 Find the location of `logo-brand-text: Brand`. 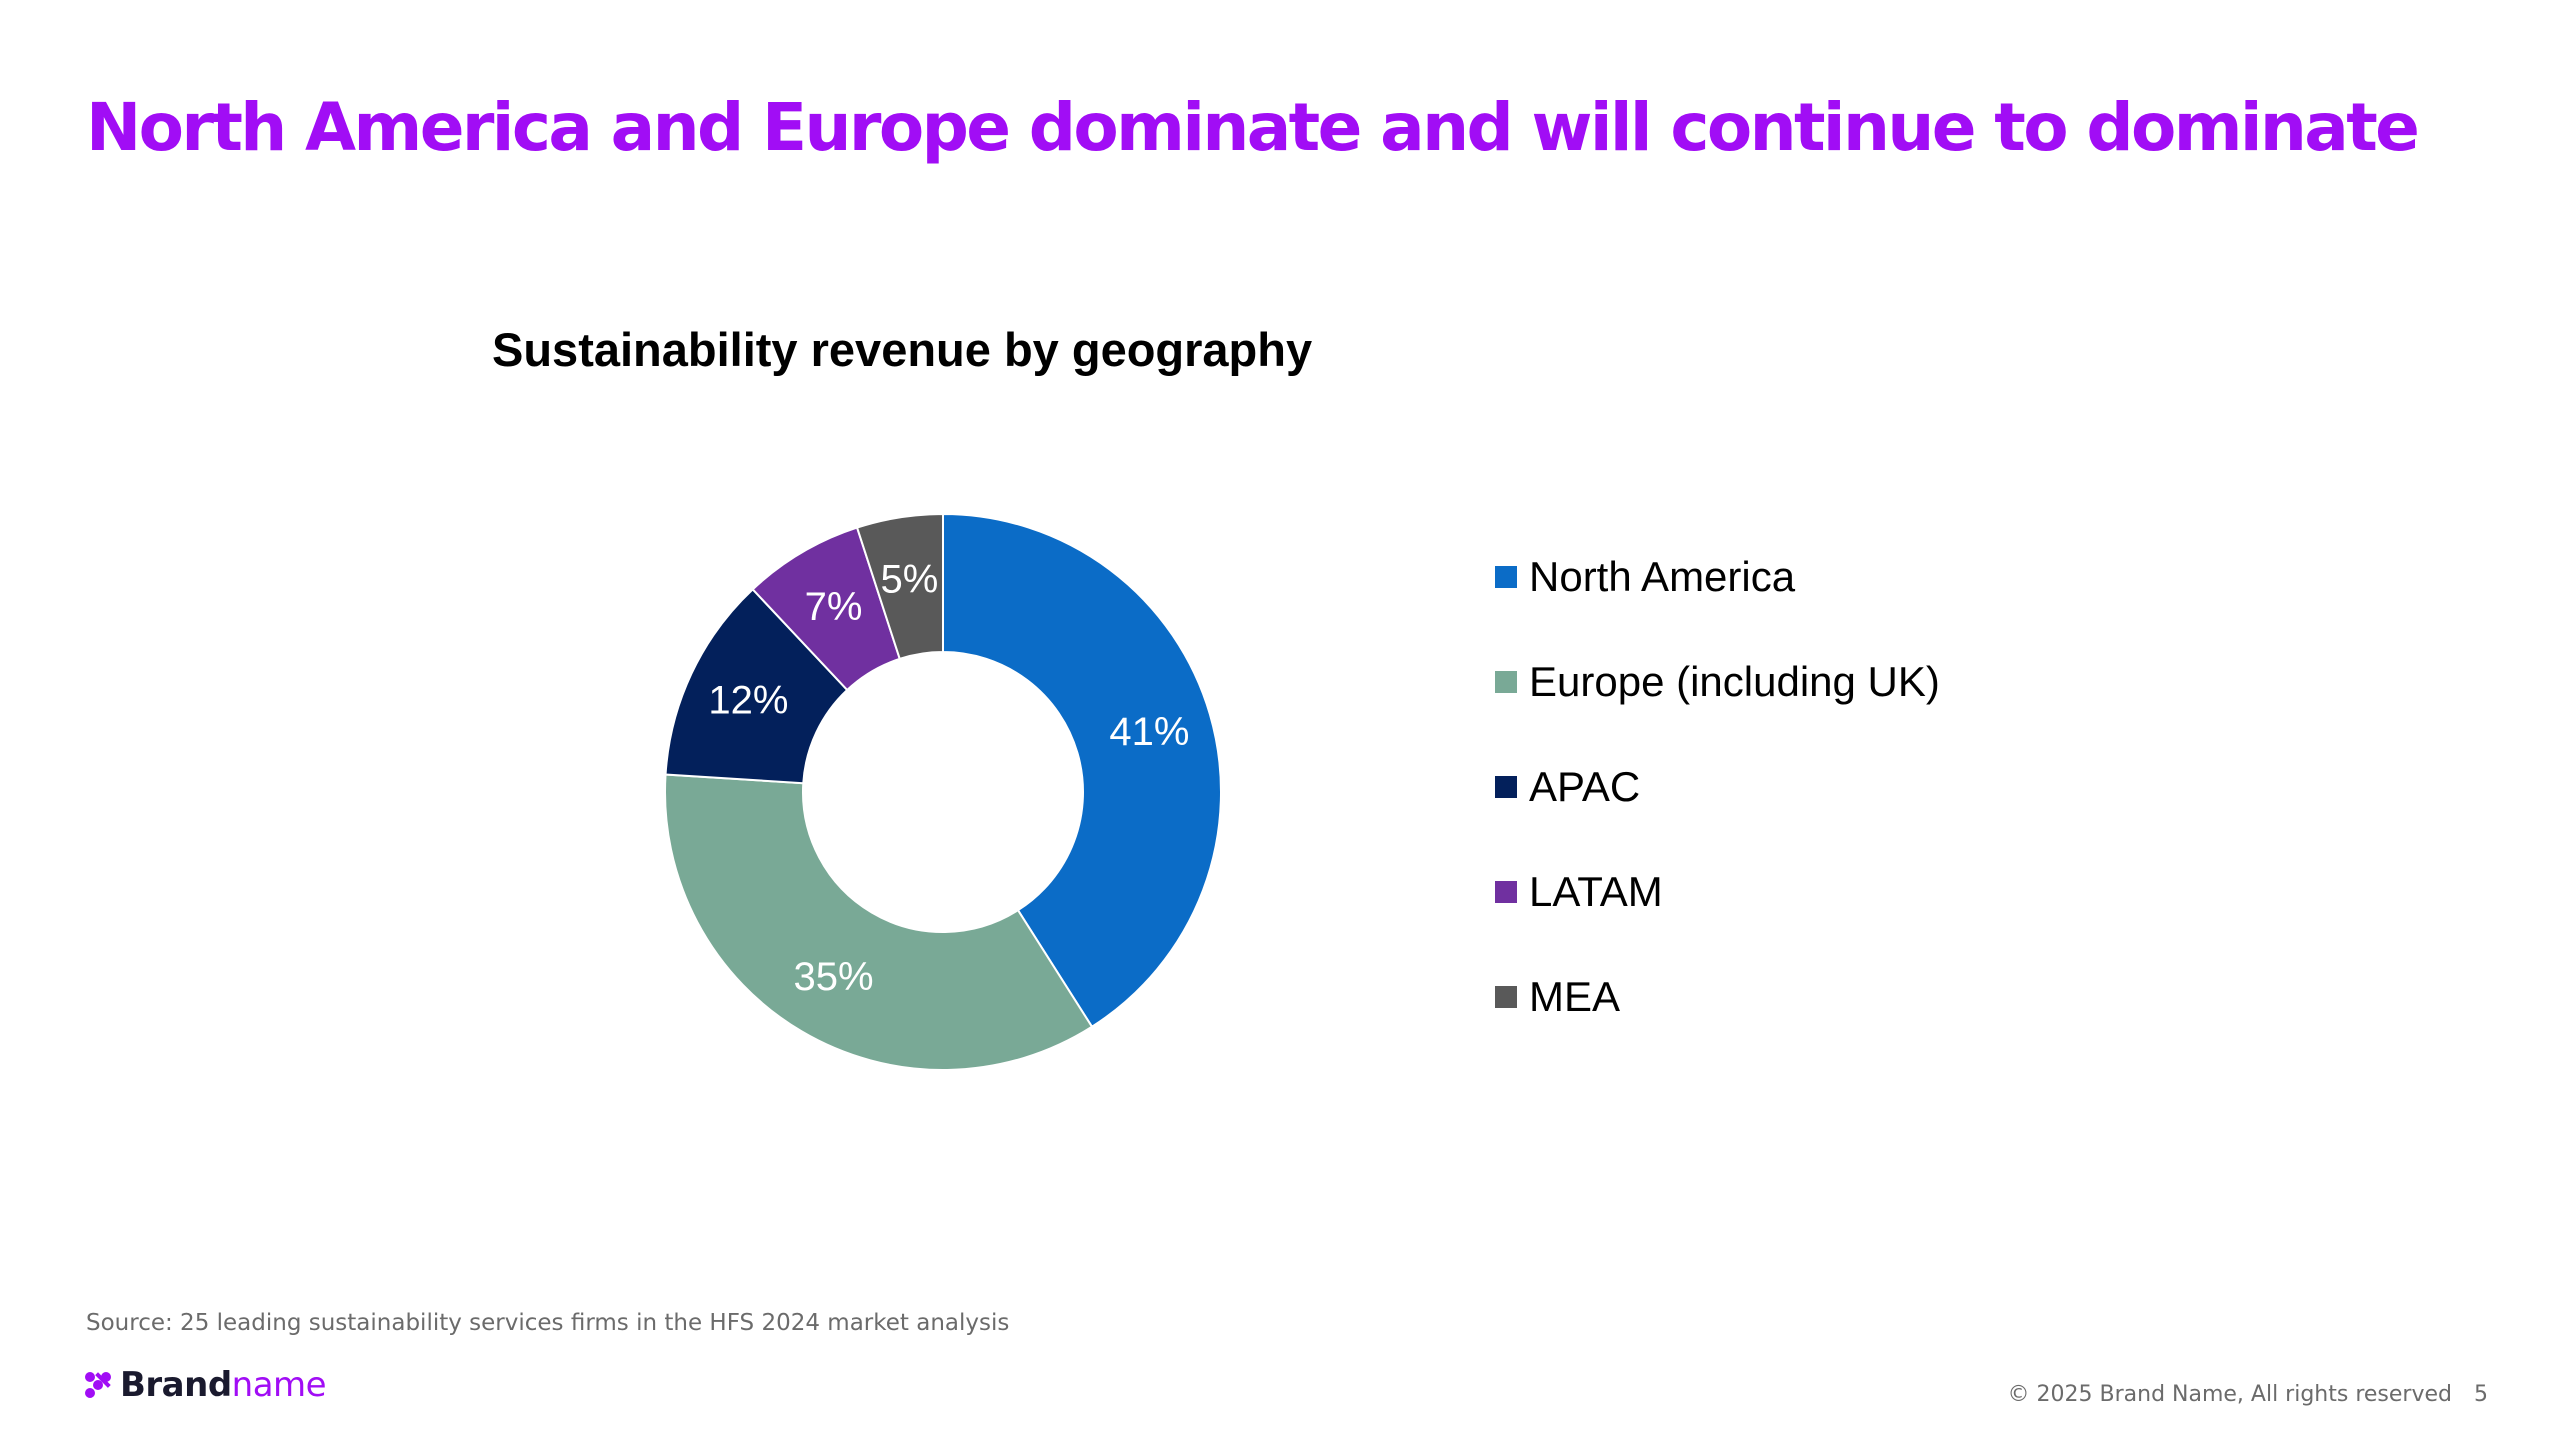

logo-brand-text: Brand is located at coordinates (176, 1385).